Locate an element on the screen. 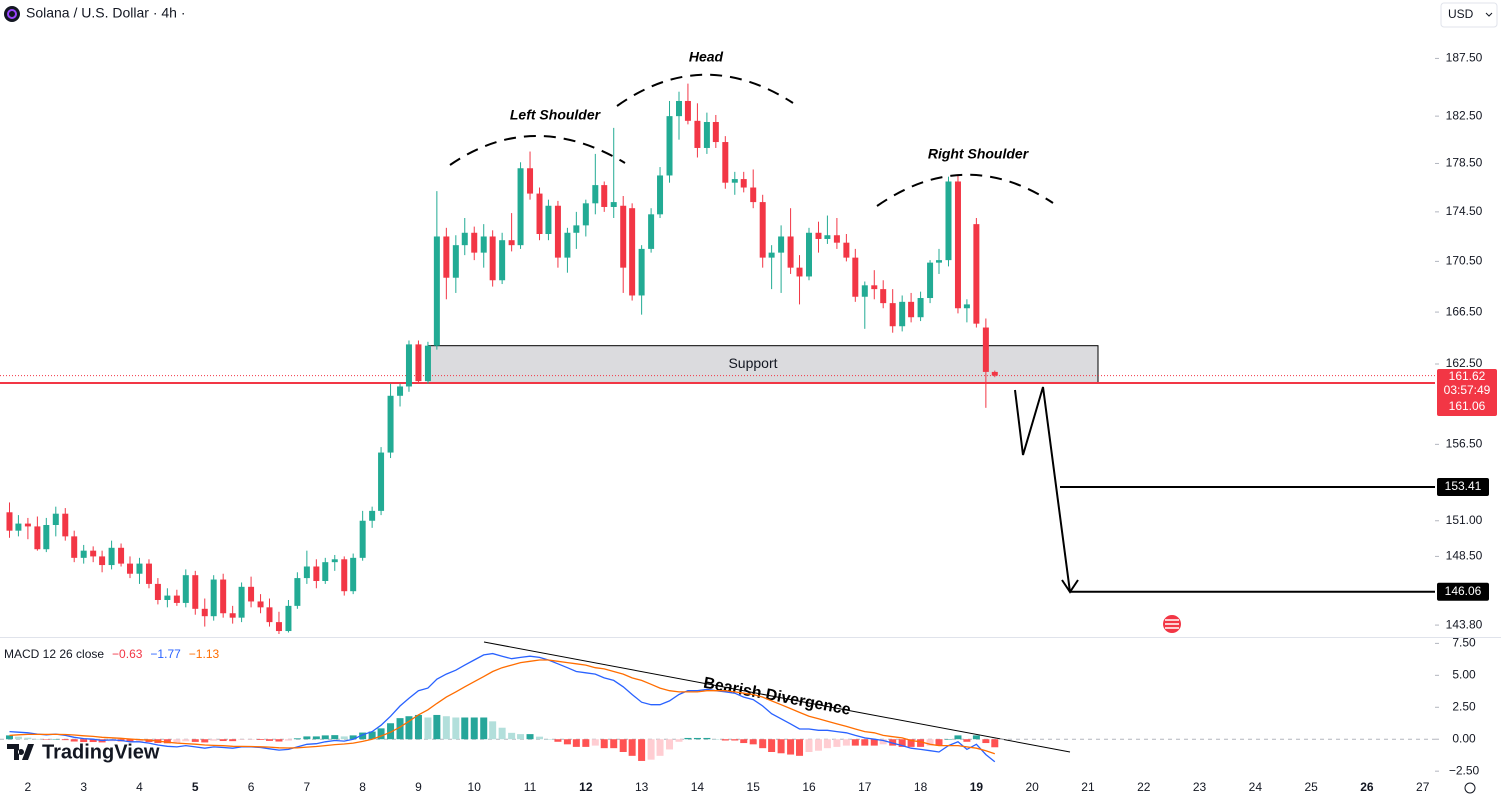 The height and width of the screenshot is (800, 1501). currency-button is located at coordinates (1469, 15).